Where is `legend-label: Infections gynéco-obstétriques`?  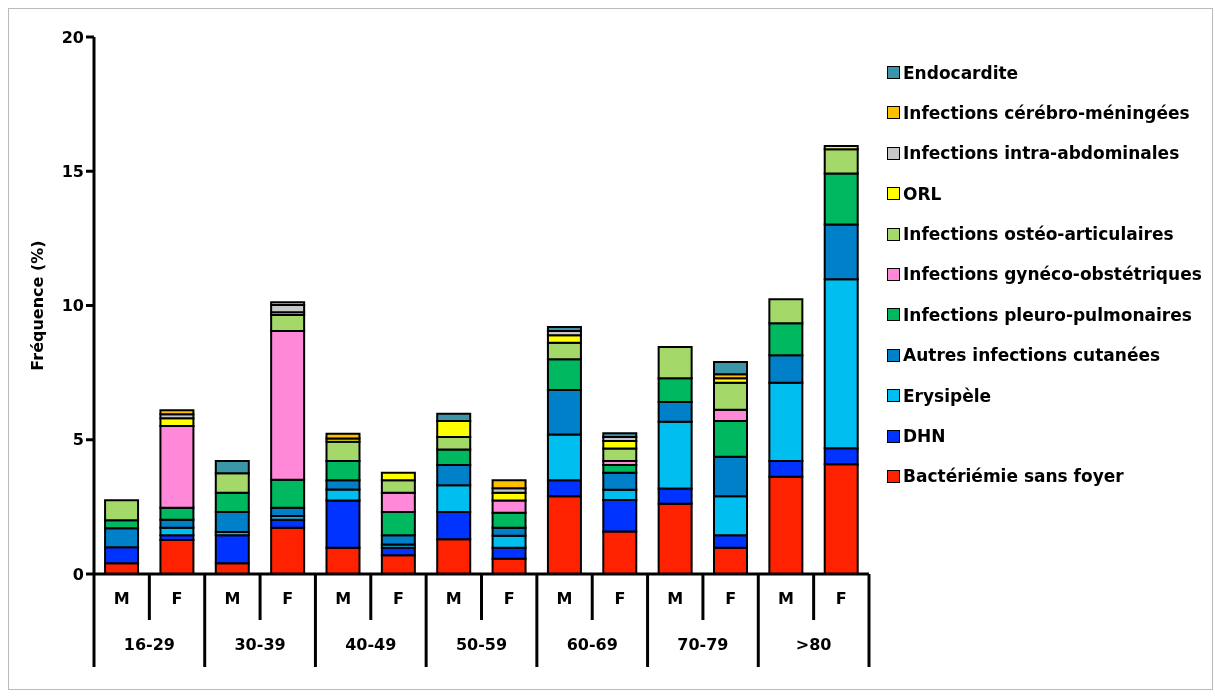
legend-label: Infections gynéco-obstétriques is located at coordinates (1052, 274).